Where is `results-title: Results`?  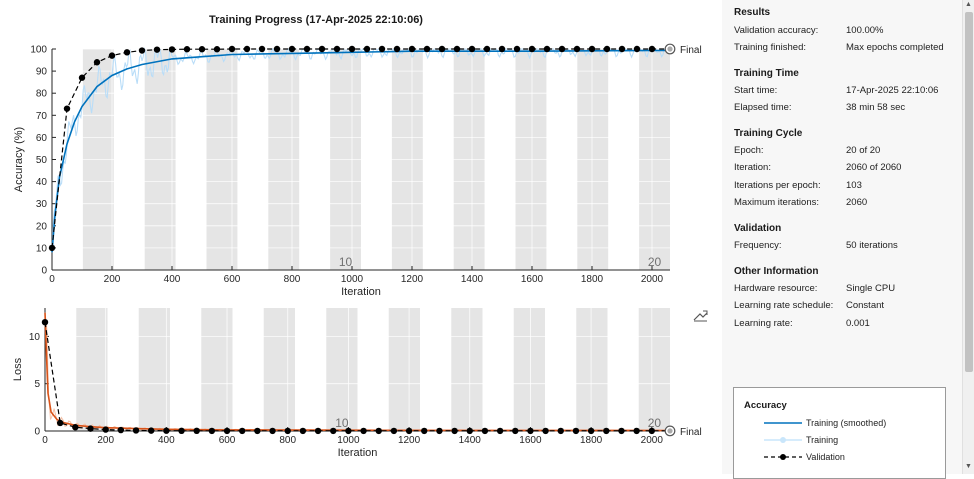 results-title: Results is located at coordinates (752, 12).